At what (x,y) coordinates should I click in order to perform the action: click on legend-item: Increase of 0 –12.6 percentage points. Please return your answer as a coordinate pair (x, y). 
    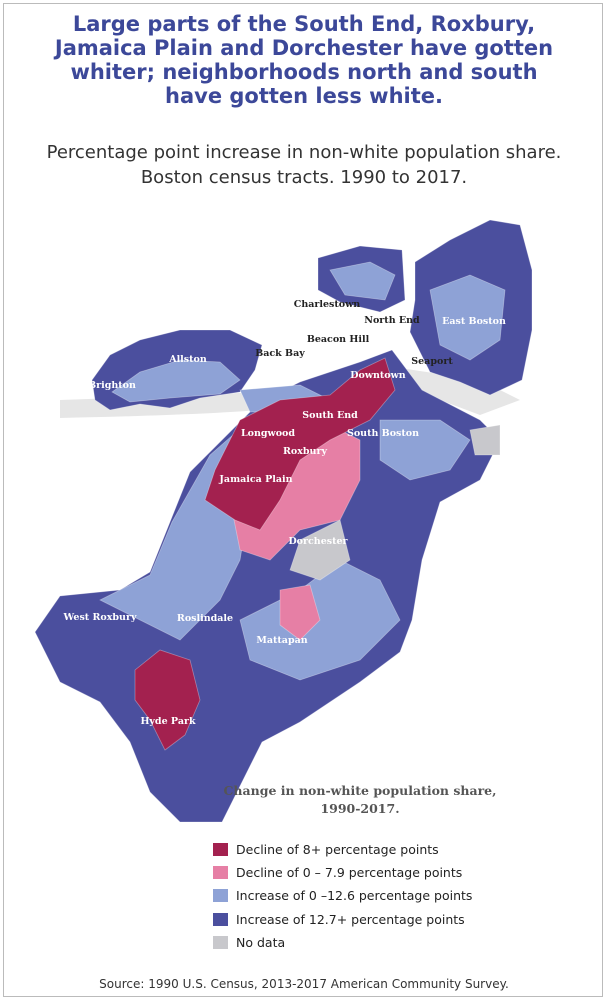
    Looking at the image, I should click on (342, 895).